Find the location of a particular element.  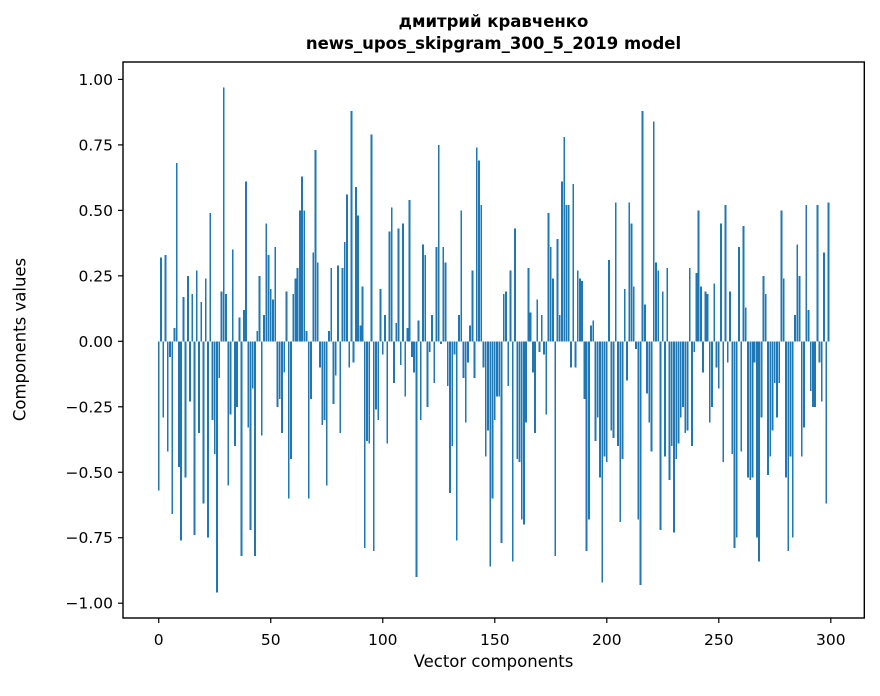

y-tick-label: 0.50 is located at coordinates (95, 211).